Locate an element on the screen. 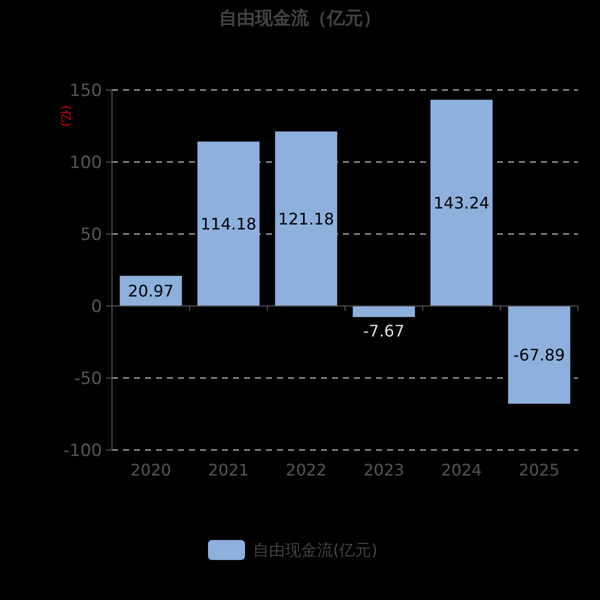  x-tick-label: 2025 is located at coordinates (539, 470).